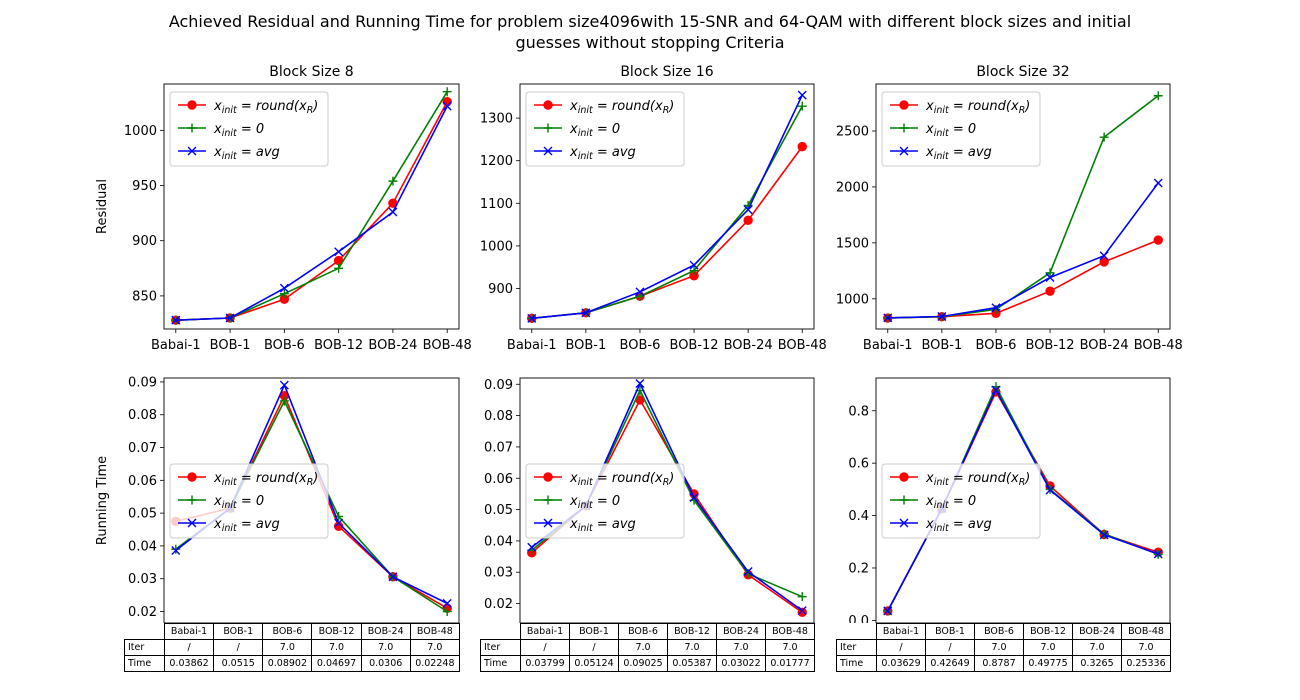  What do you see at coordinates (858, 411) in the screenshot?
I see `y-tick-label: 0.8` at bounding box center [858, 411].